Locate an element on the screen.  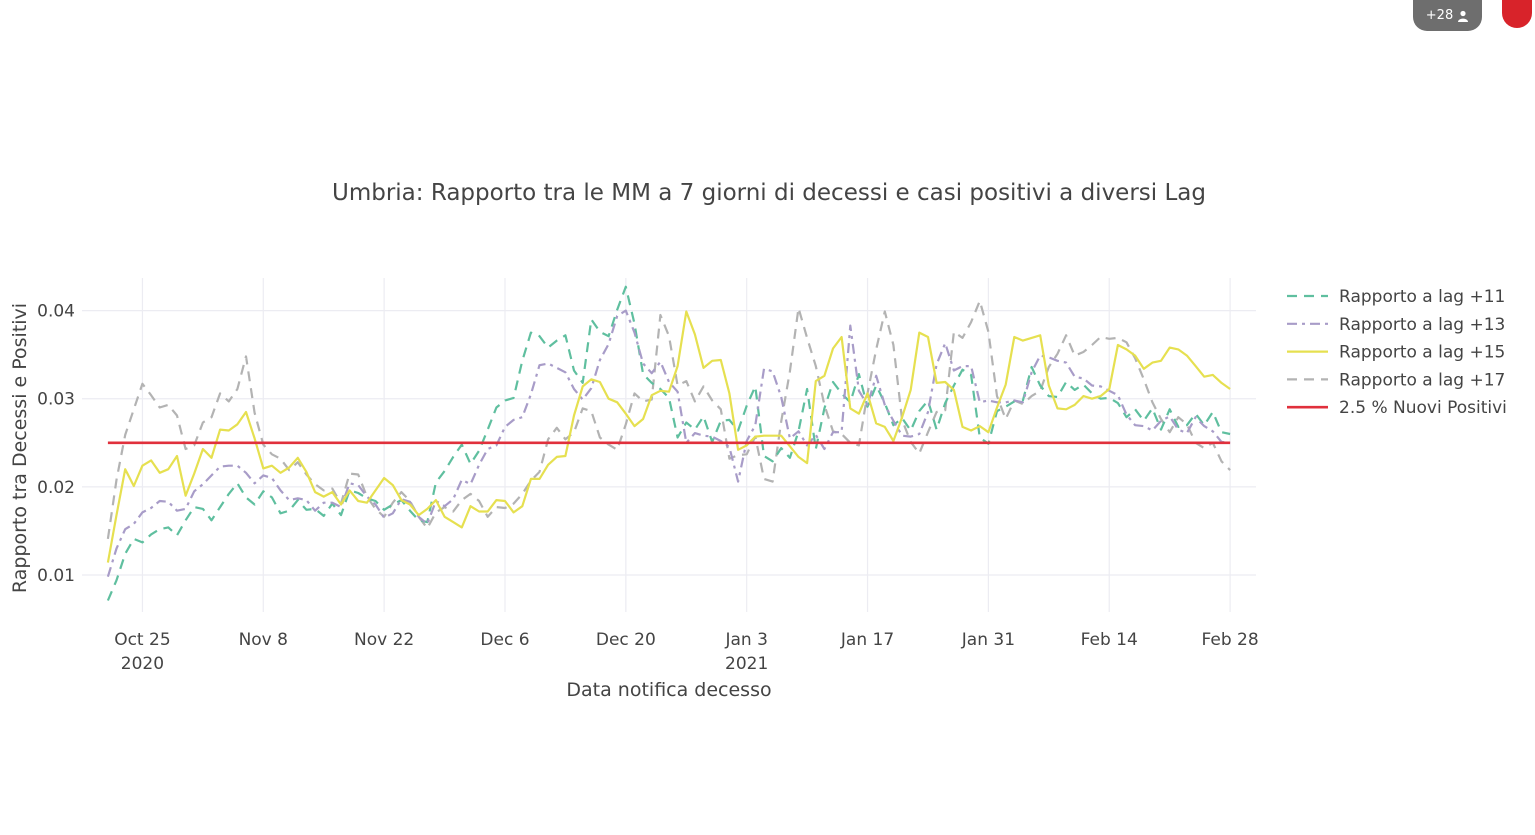
y-tick-label: 0.04 is located at coordinates (56, 312).